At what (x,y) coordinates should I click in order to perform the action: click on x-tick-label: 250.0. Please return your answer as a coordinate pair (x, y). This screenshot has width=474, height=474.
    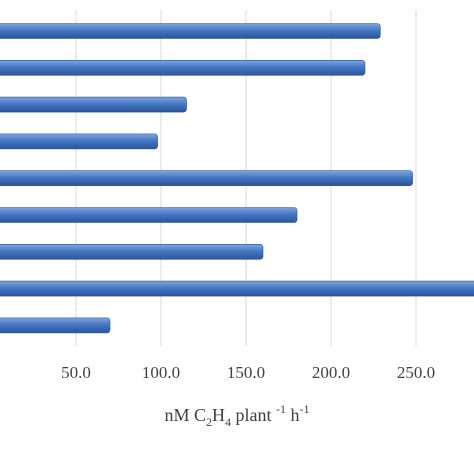
    Looking at the image, I should click on (416, 372).